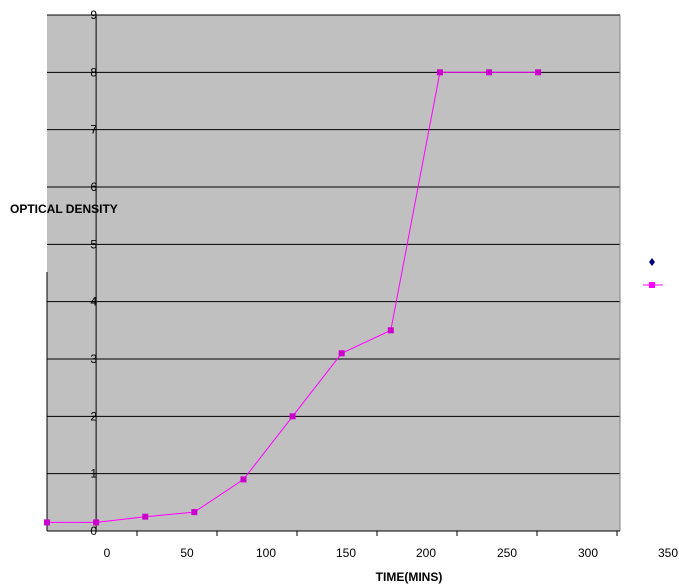  I want to click on x-axis-title: TIME(MINS), so click(409, 577).